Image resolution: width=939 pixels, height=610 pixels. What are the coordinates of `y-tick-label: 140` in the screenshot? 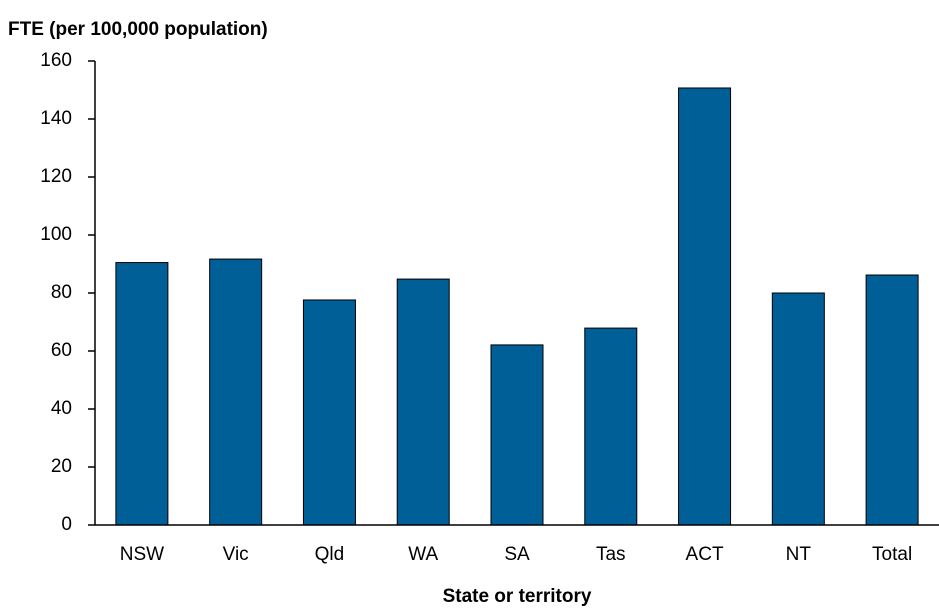 It's located at (56, 118).